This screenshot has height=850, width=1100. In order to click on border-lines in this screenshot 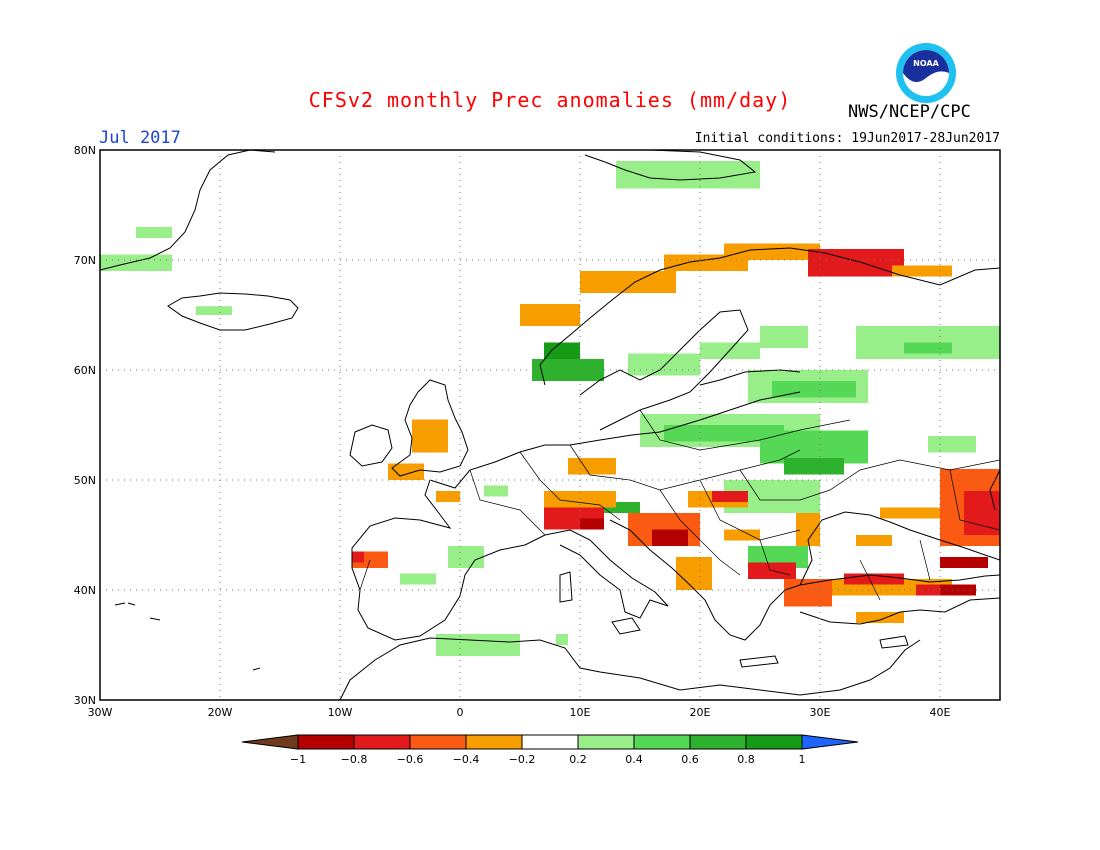, I will do `click(679, 505)`.